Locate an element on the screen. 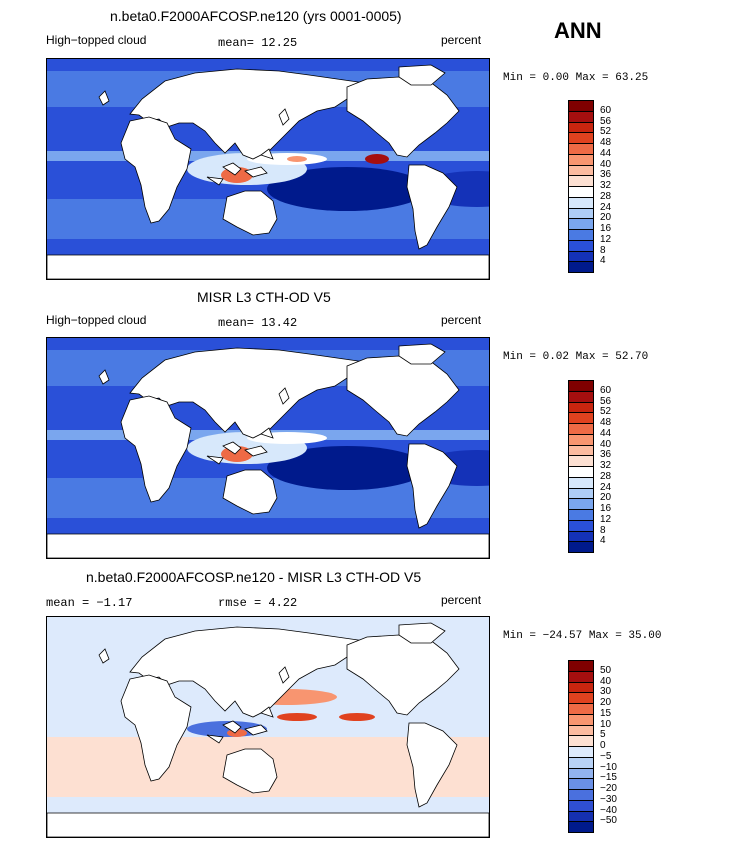 The width and height of the screenshot is (733, 848). panel-1-left-label: High−topped cloud is located at coordinates (96, 40).